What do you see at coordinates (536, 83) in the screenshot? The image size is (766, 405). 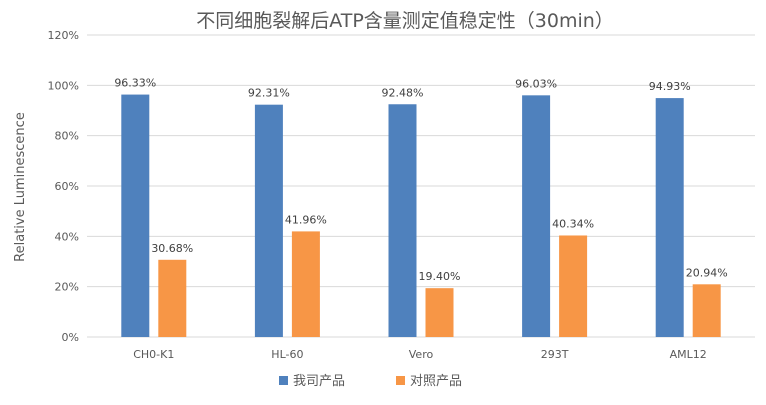 I see `data-label: 96.03%` at bounding box center [536, 83].